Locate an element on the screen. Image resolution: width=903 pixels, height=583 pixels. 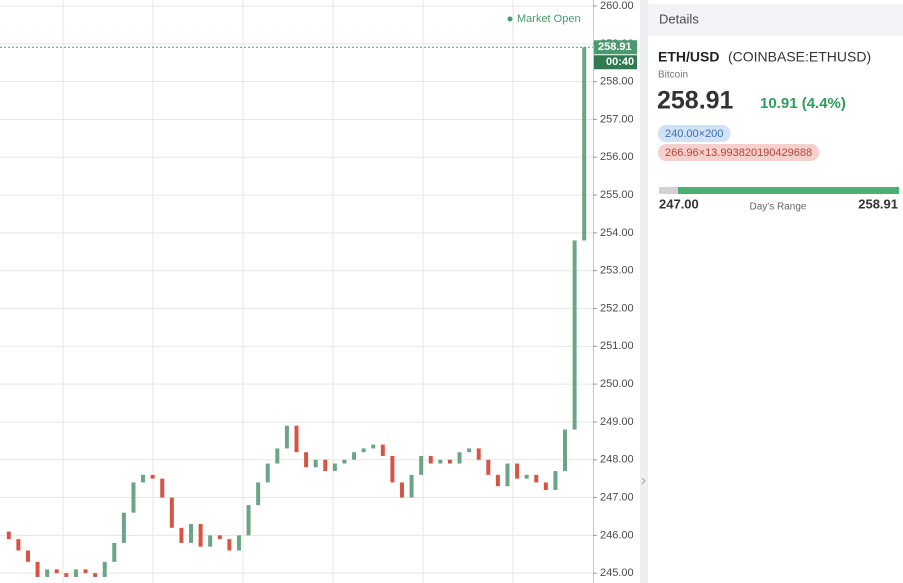
change: 10.91 (4.4%) is located at coordinates (803, 103).